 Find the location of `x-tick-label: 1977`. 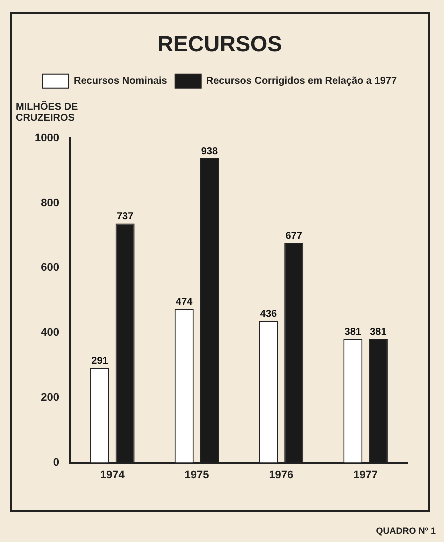

x-tick-label: 1977 is located at coordinates (366, 475).